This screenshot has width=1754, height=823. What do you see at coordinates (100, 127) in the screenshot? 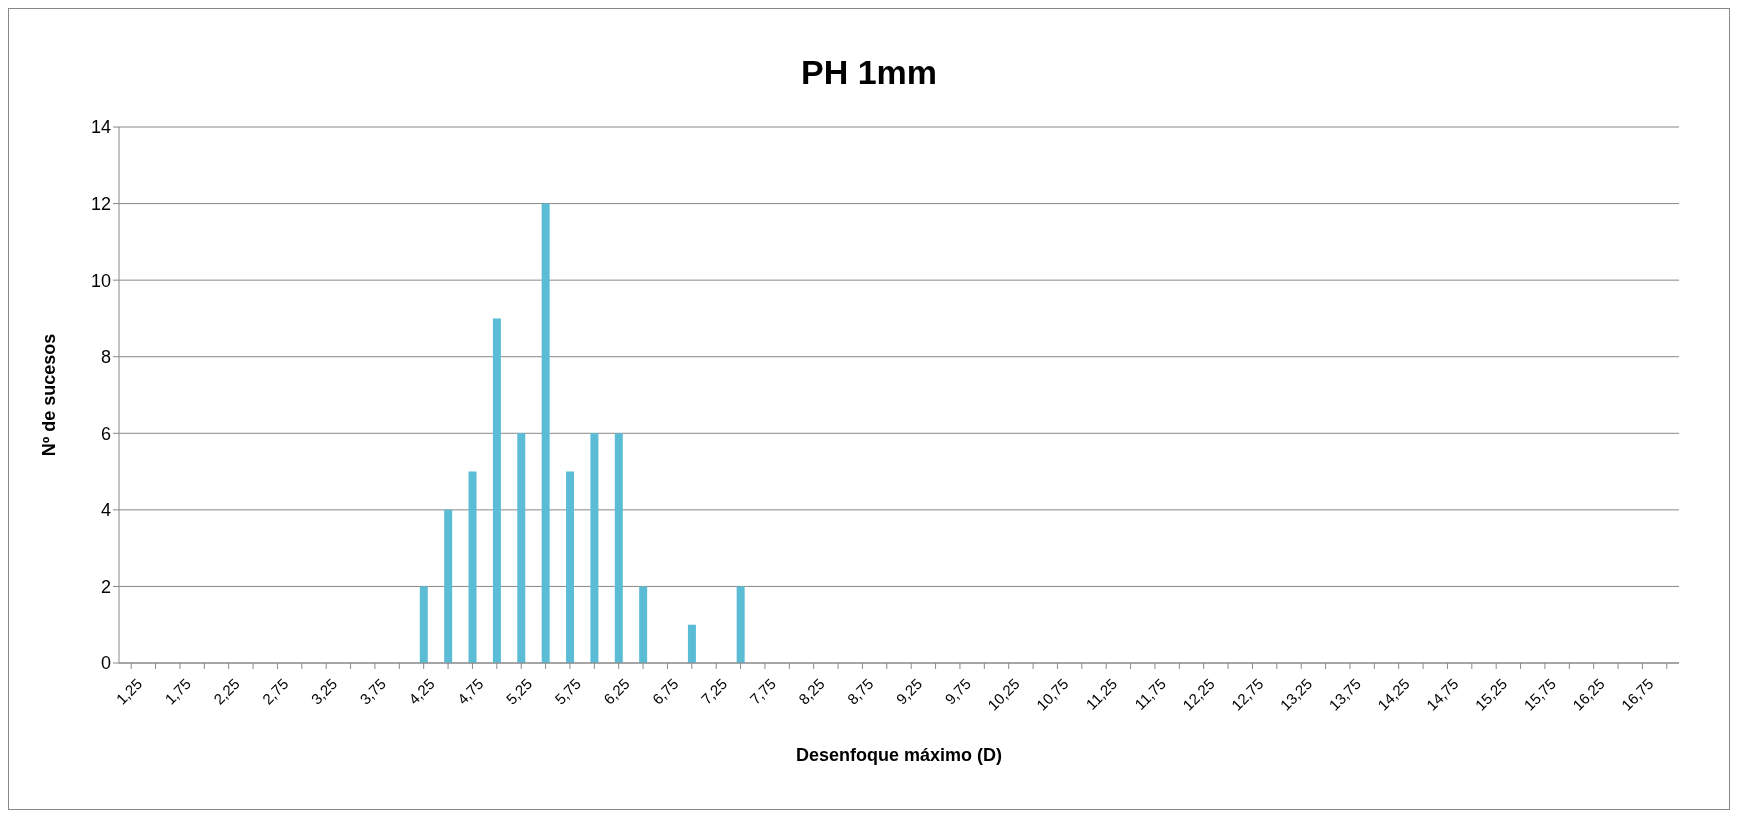
I see `y-tick-label: 14` at bounding box center [100, 127].